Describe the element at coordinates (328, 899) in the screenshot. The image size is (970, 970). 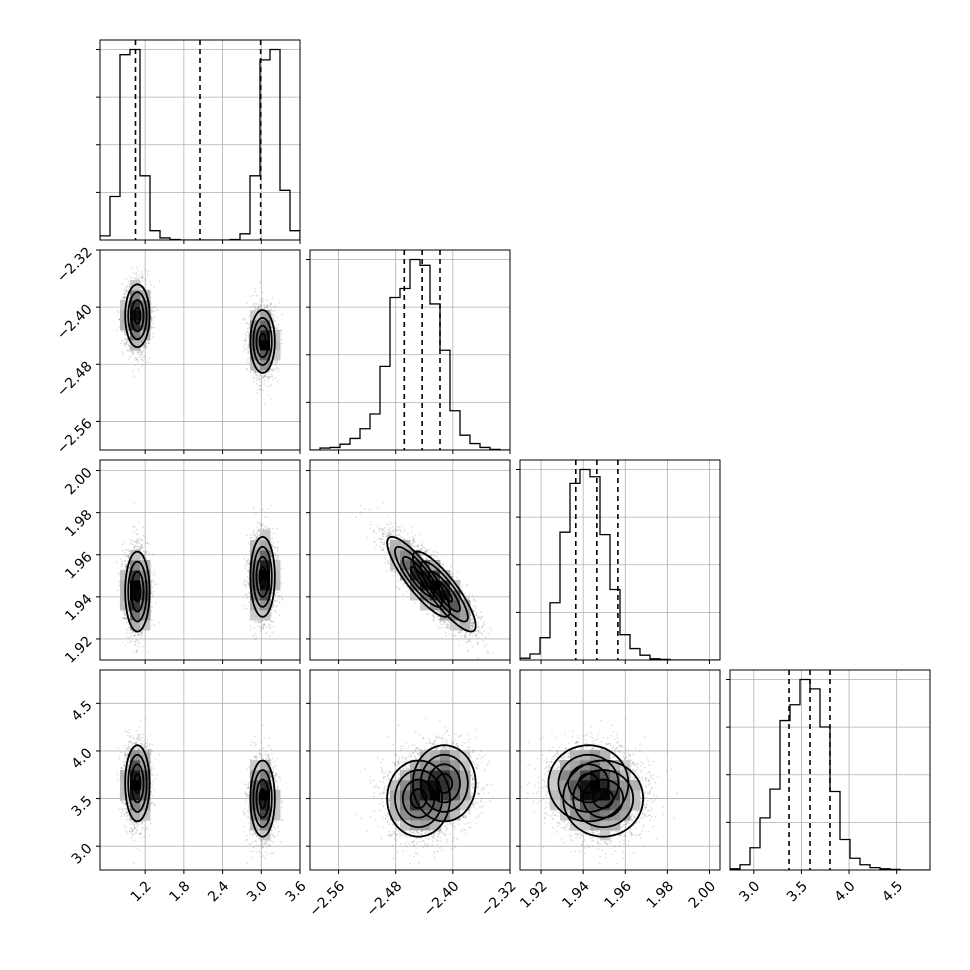
I see `x-tick-label: −2.56` at that location.